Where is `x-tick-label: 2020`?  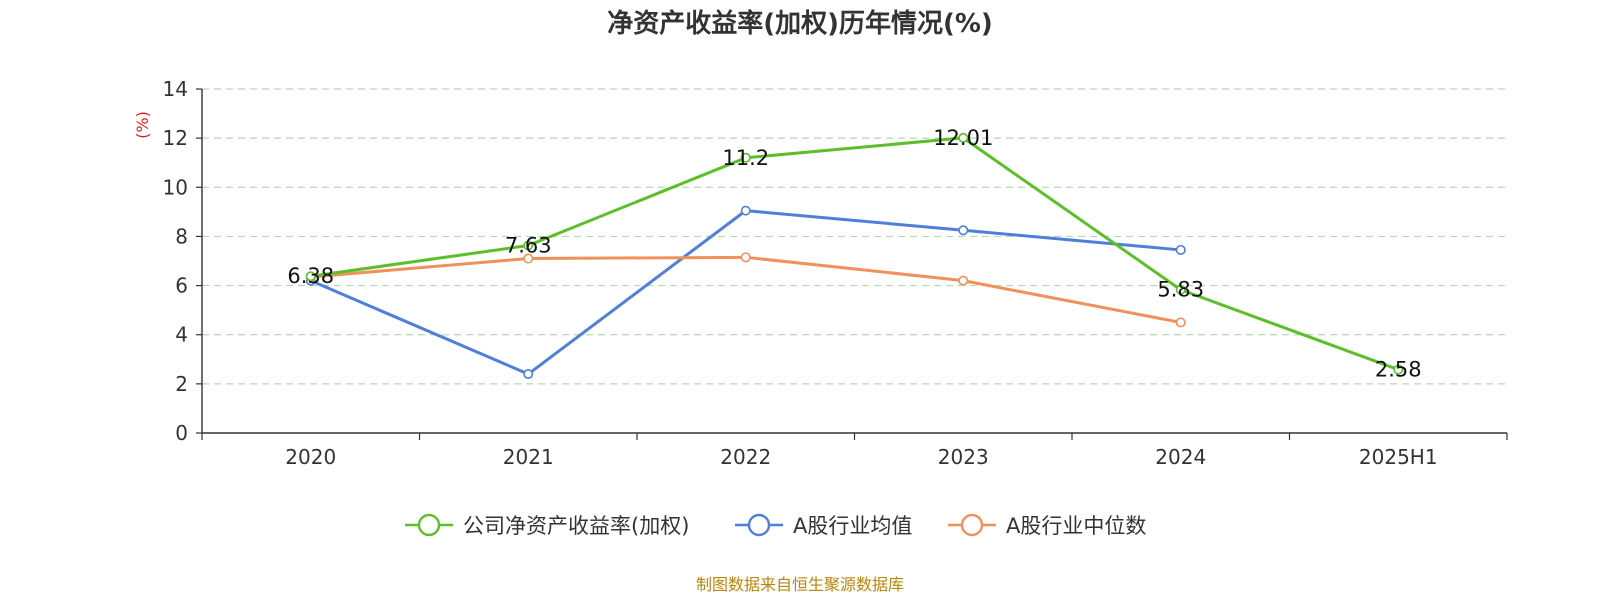
x-tick-label: 2020 is located at coordinates (310, 457).